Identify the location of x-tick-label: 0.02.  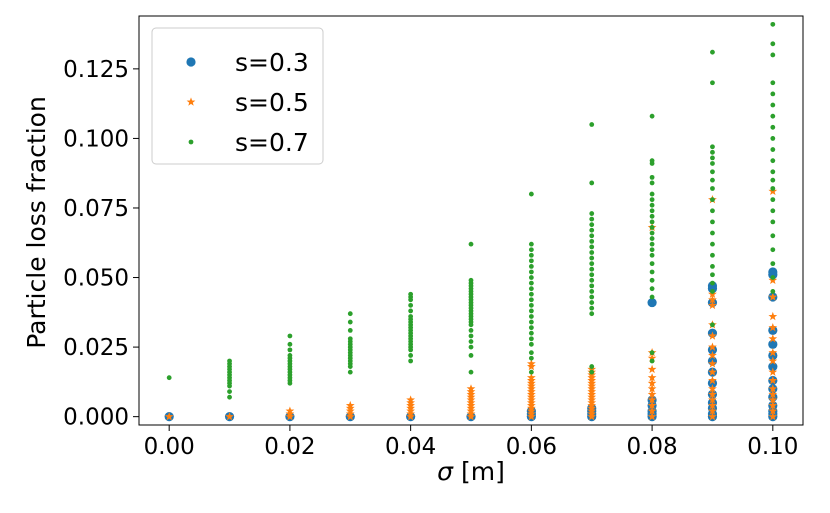
(289, 447).